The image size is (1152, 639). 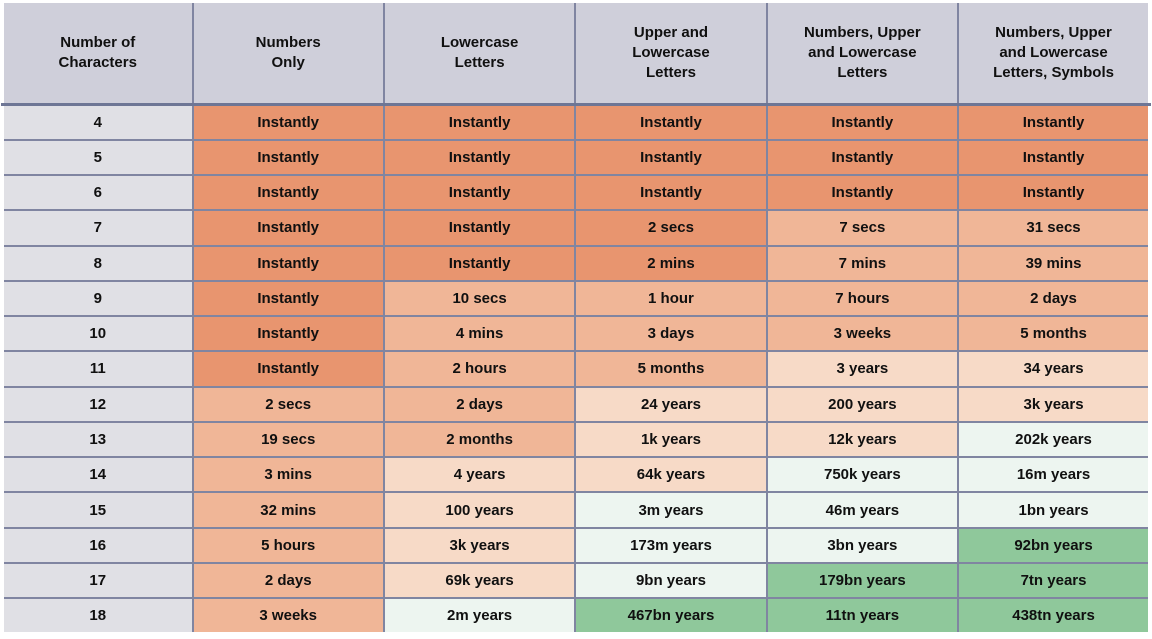 What do you see at coordinates (862, 404) in the screenshot?
I see `time-cell: 200 years` at bounding box center [862, 404].